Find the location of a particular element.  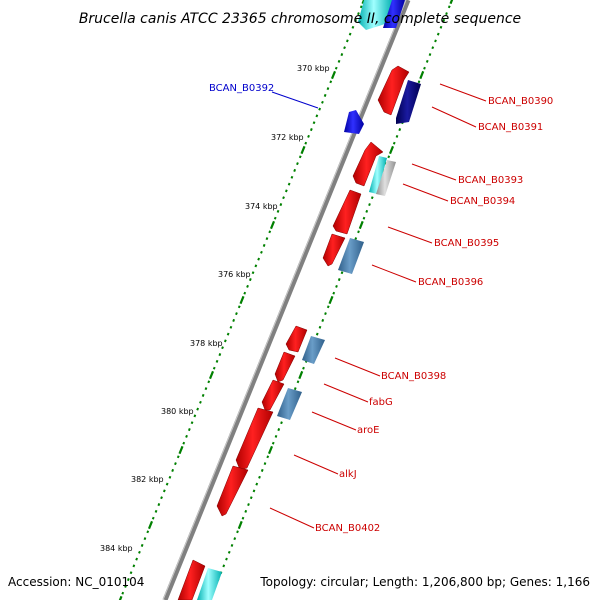

gene-label-aroe: aroE is located at coordinates (368, 430).